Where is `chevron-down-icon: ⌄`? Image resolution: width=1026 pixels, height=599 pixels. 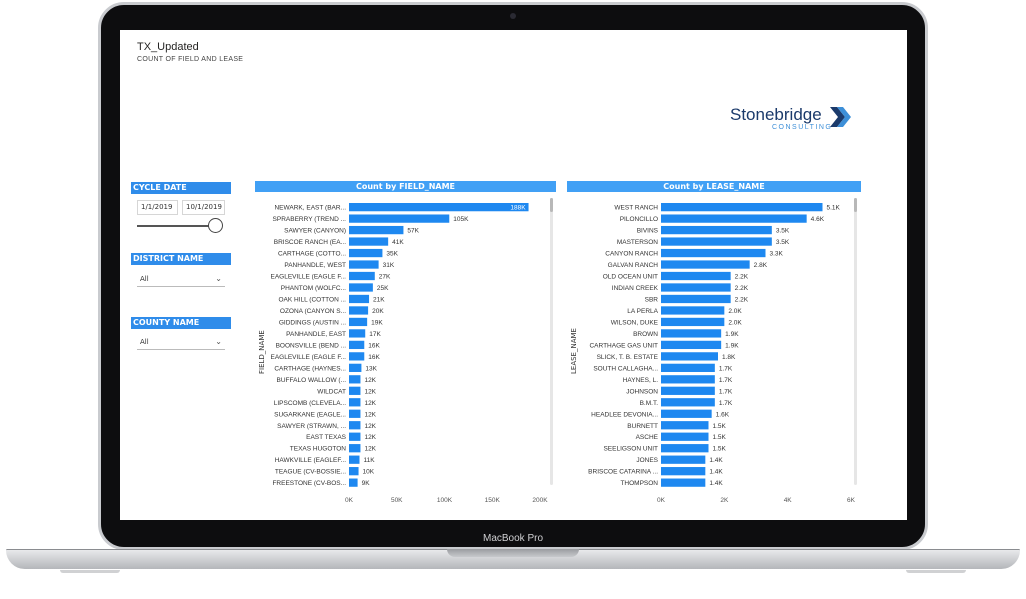
chevron-down-icon: ⌄ is located at coordinates (218, 341).